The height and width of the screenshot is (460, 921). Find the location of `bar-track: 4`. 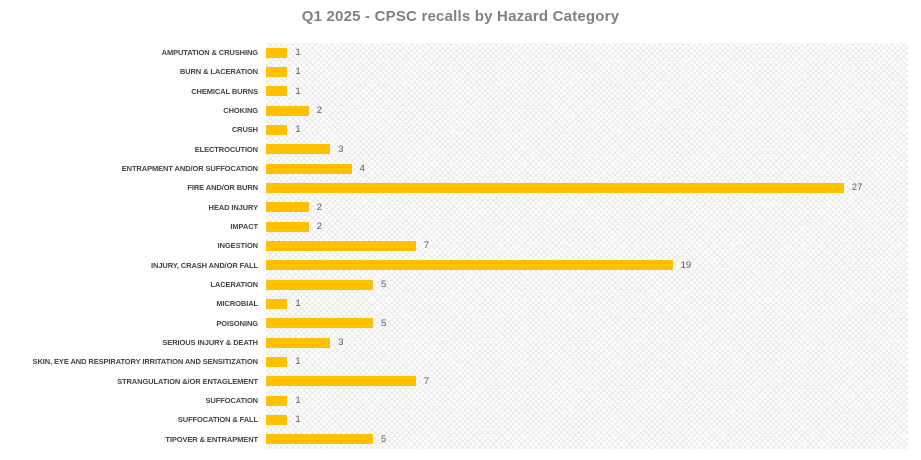

bar-track: 4 is located at coordinates (593, 168).